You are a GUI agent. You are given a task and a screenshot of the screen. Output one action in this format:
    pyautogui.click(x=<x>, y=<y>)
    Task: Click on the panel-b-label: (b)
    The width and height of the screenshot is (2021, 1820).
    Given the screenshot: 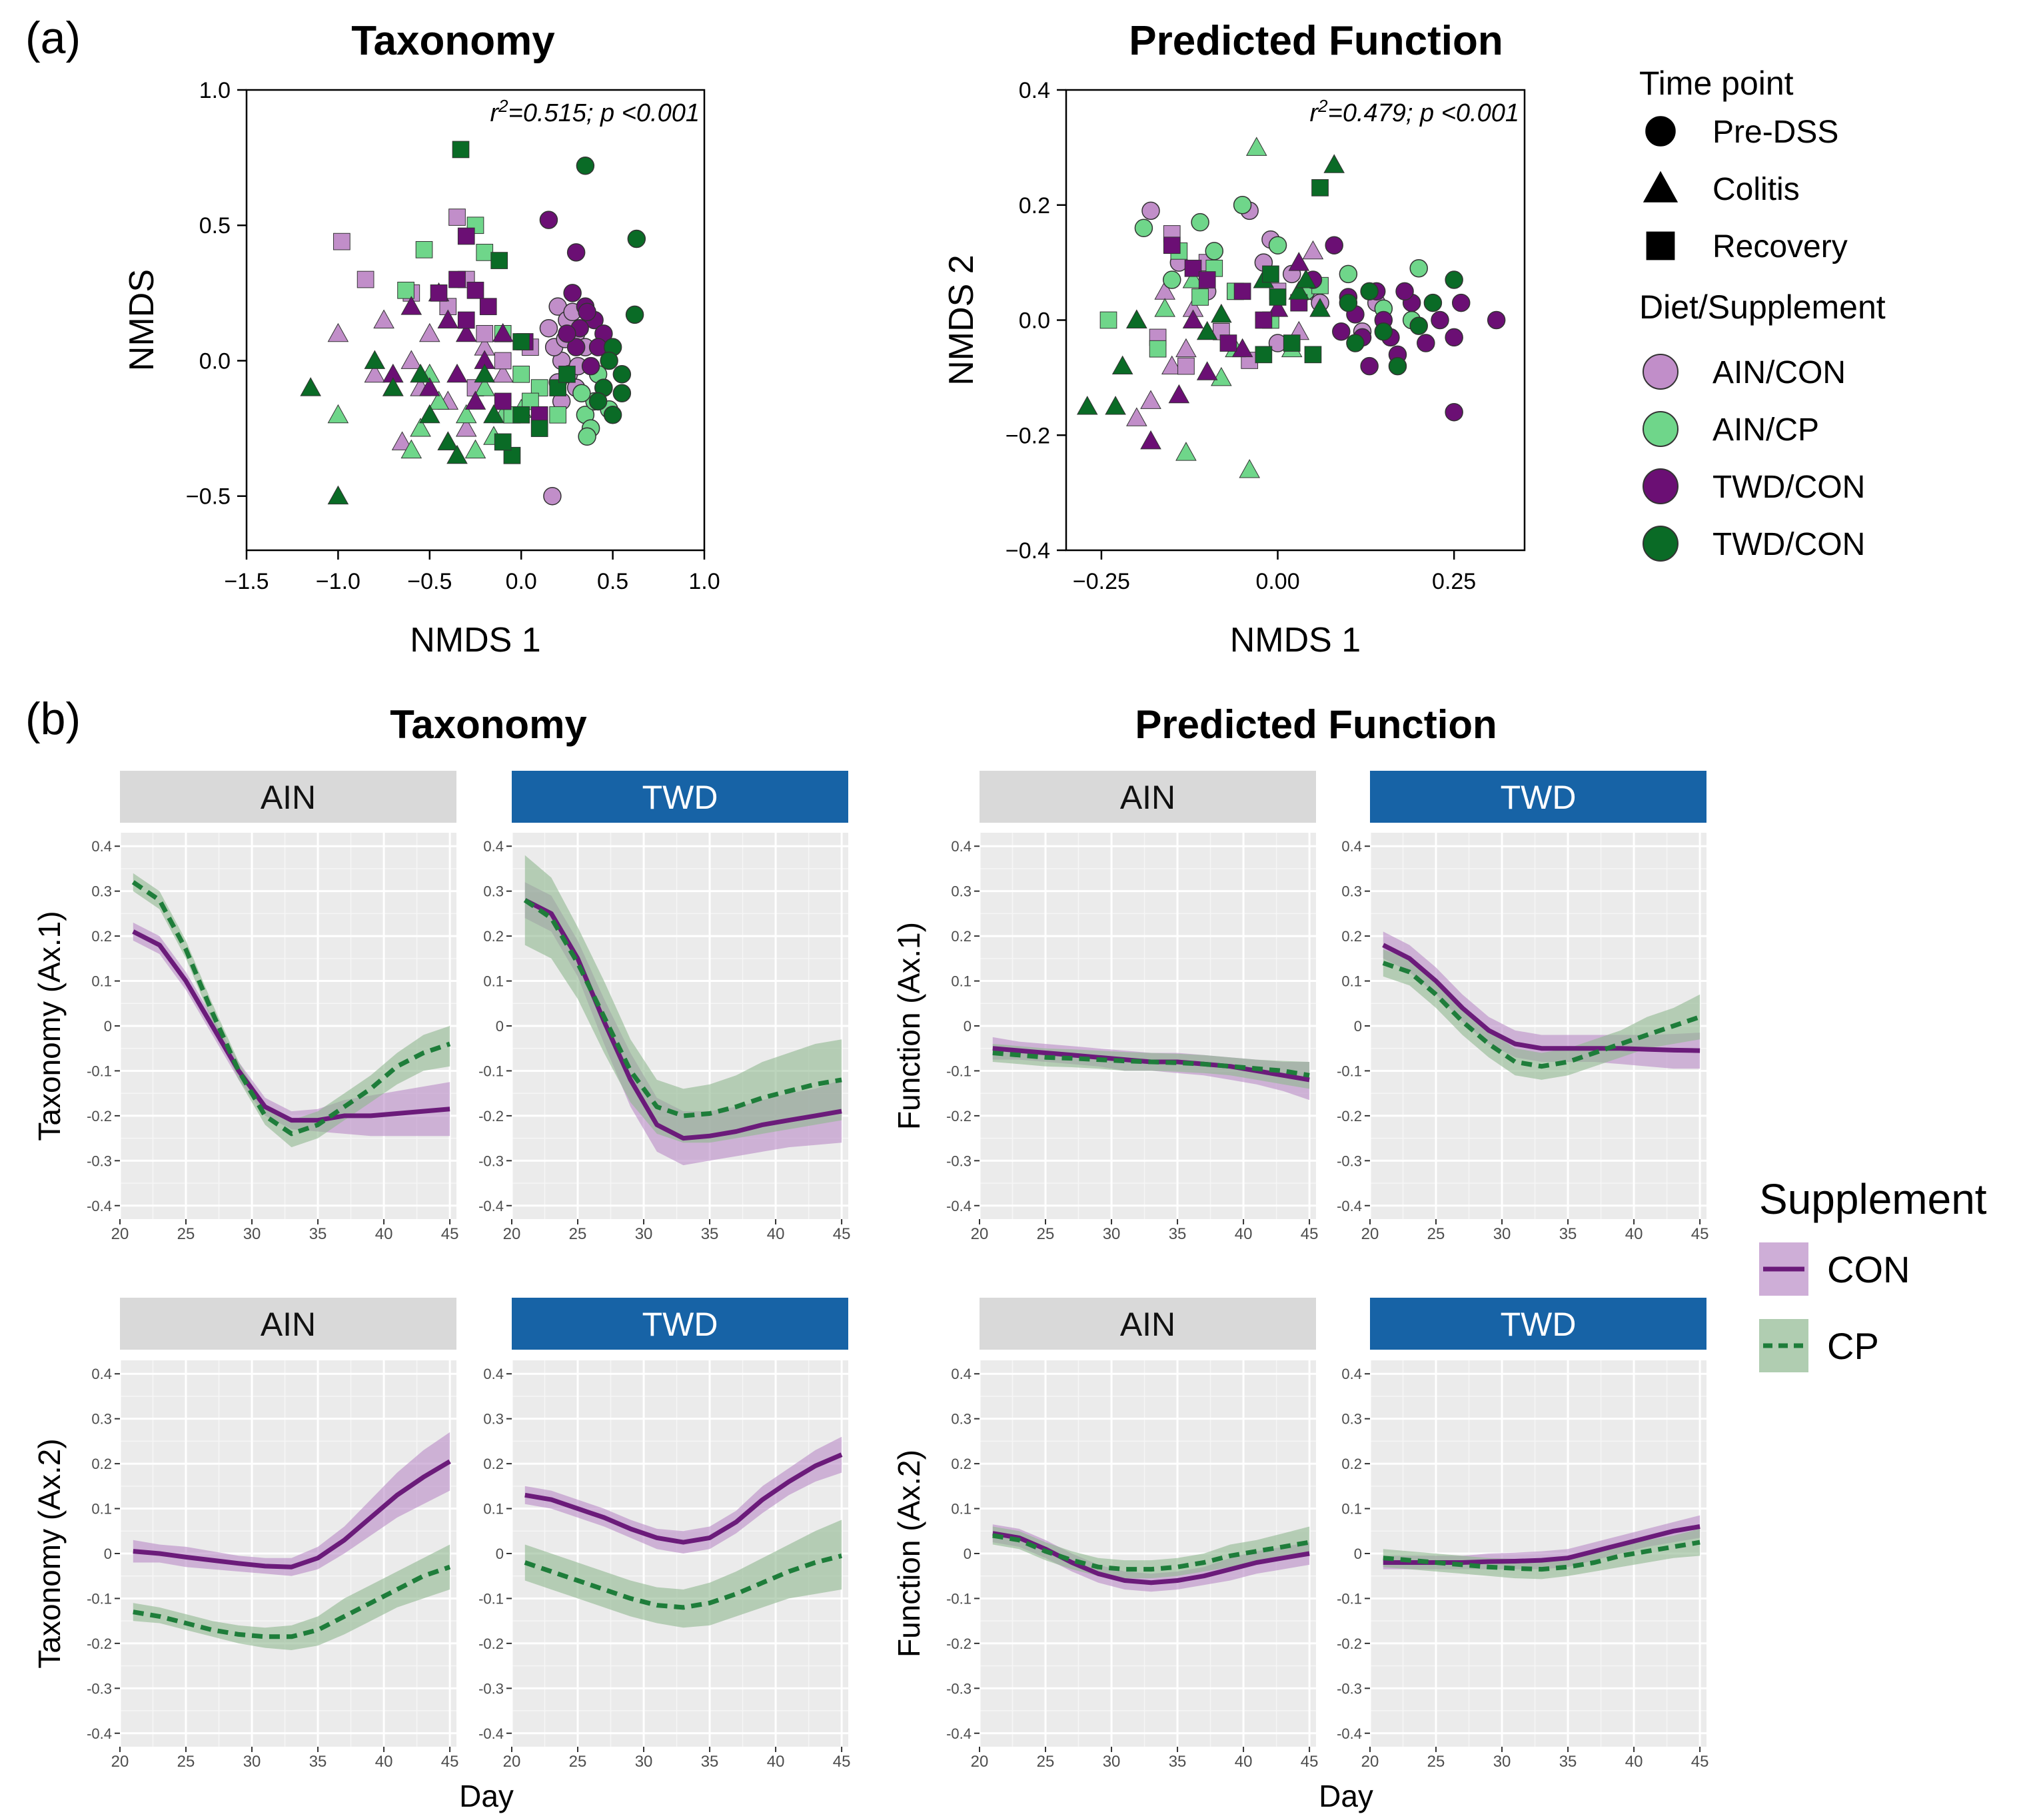 What is the action you would take?
    pyautogui.click(x=53, y=719)
    